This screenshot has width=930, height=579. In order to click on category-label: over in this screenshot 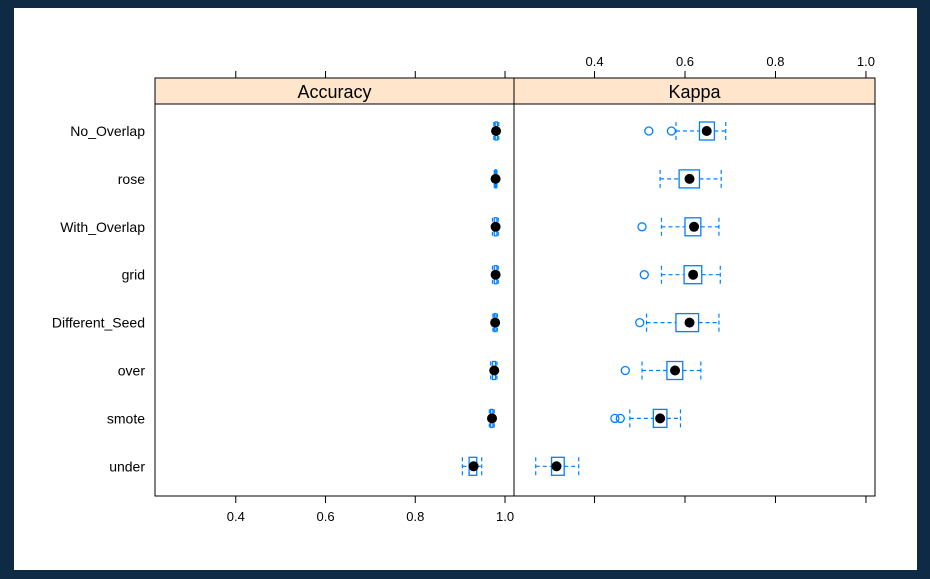, I will do `click(132, 371)`.